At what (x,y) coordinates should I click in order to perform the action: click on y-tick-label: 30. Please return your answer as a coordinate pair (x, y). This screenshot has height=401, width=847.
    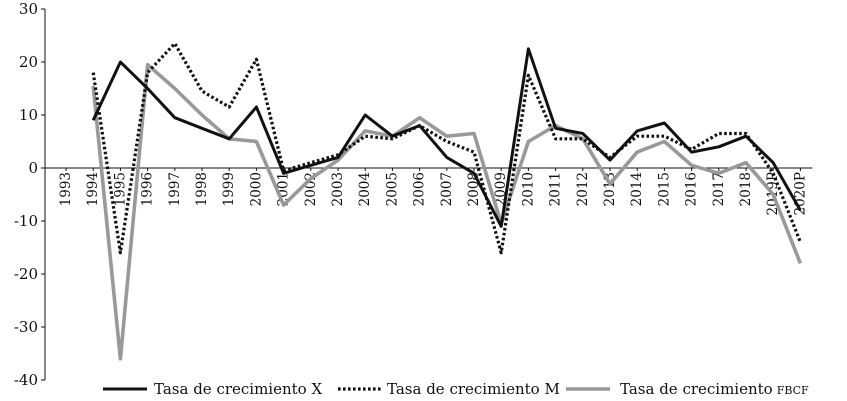
    Looking at the image, I should click on (28, 9).